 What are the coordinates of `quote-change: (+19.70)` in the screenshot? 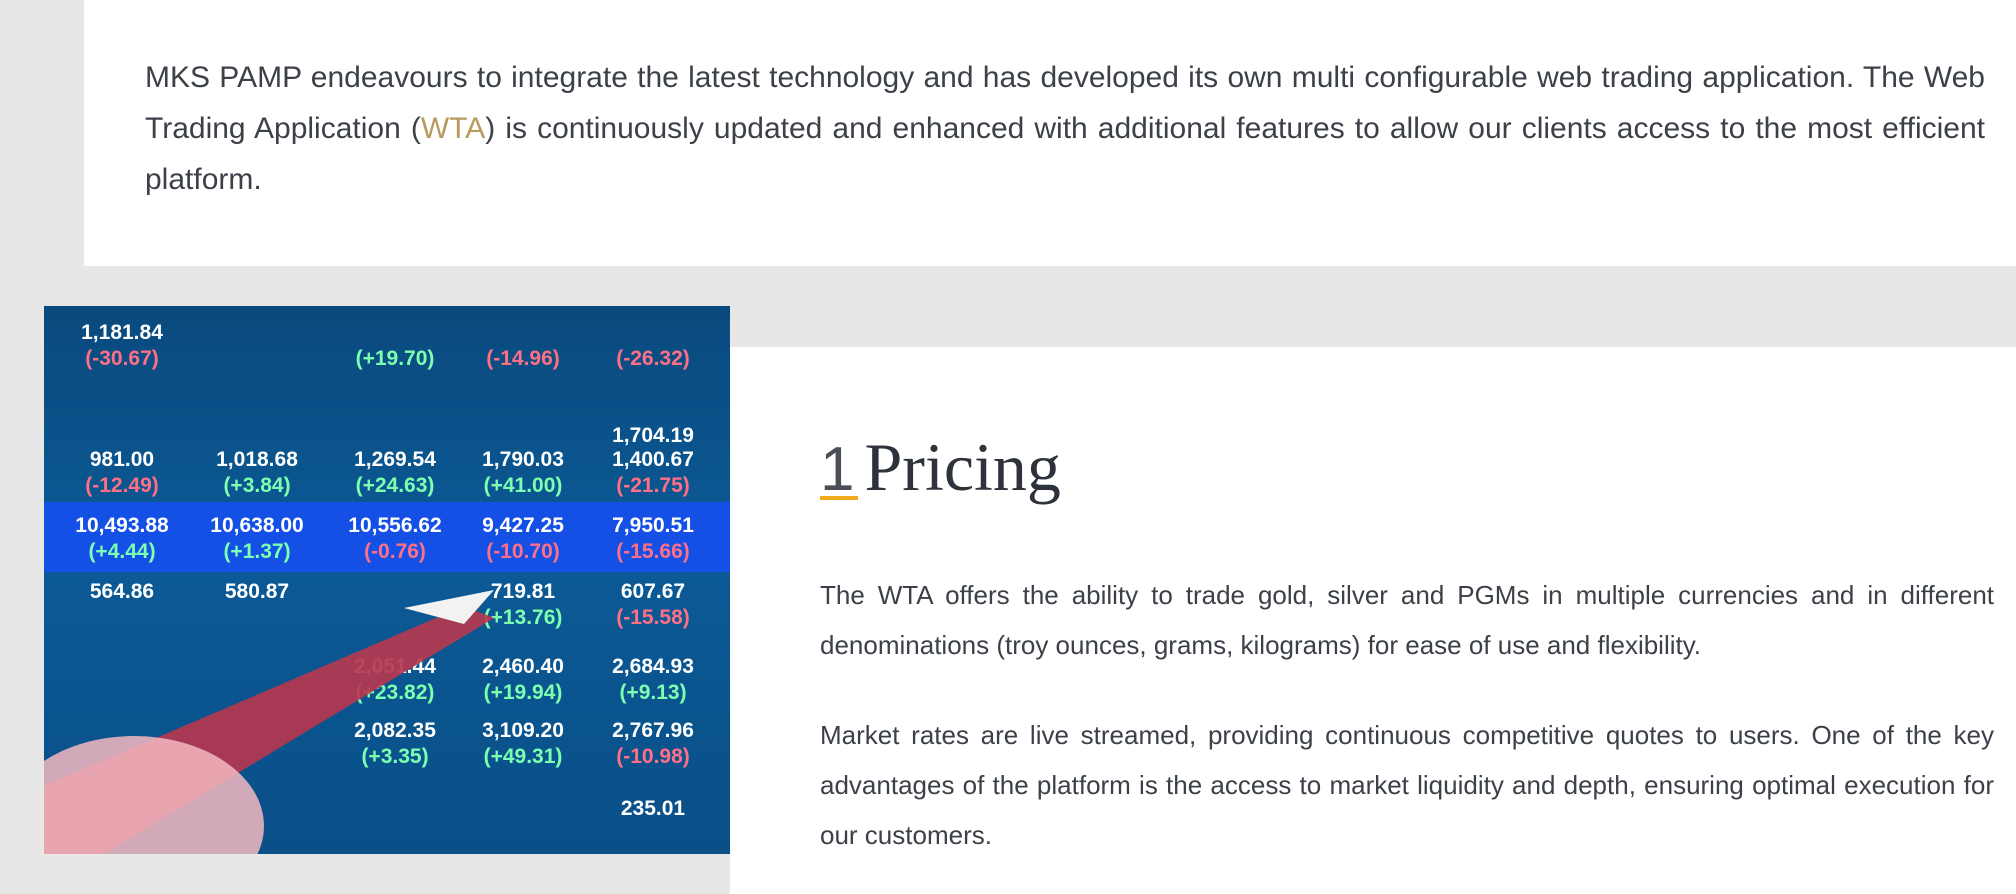 It's located at (395, 358).